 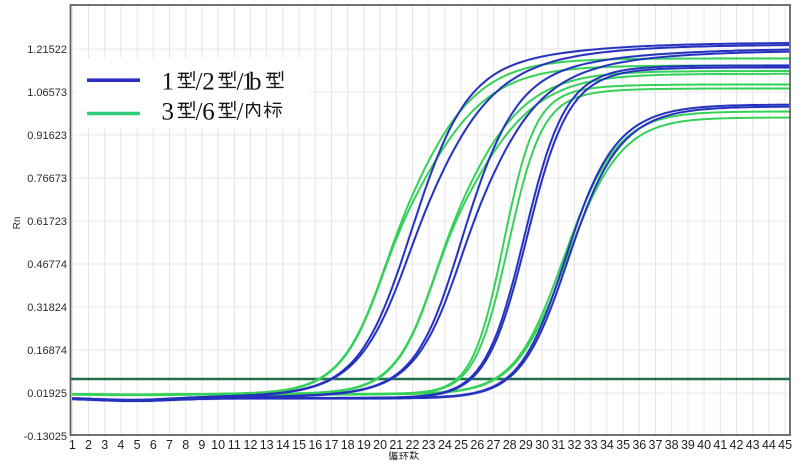 I want to click on svg-text: 0.61723, so click(x=47, y=222).